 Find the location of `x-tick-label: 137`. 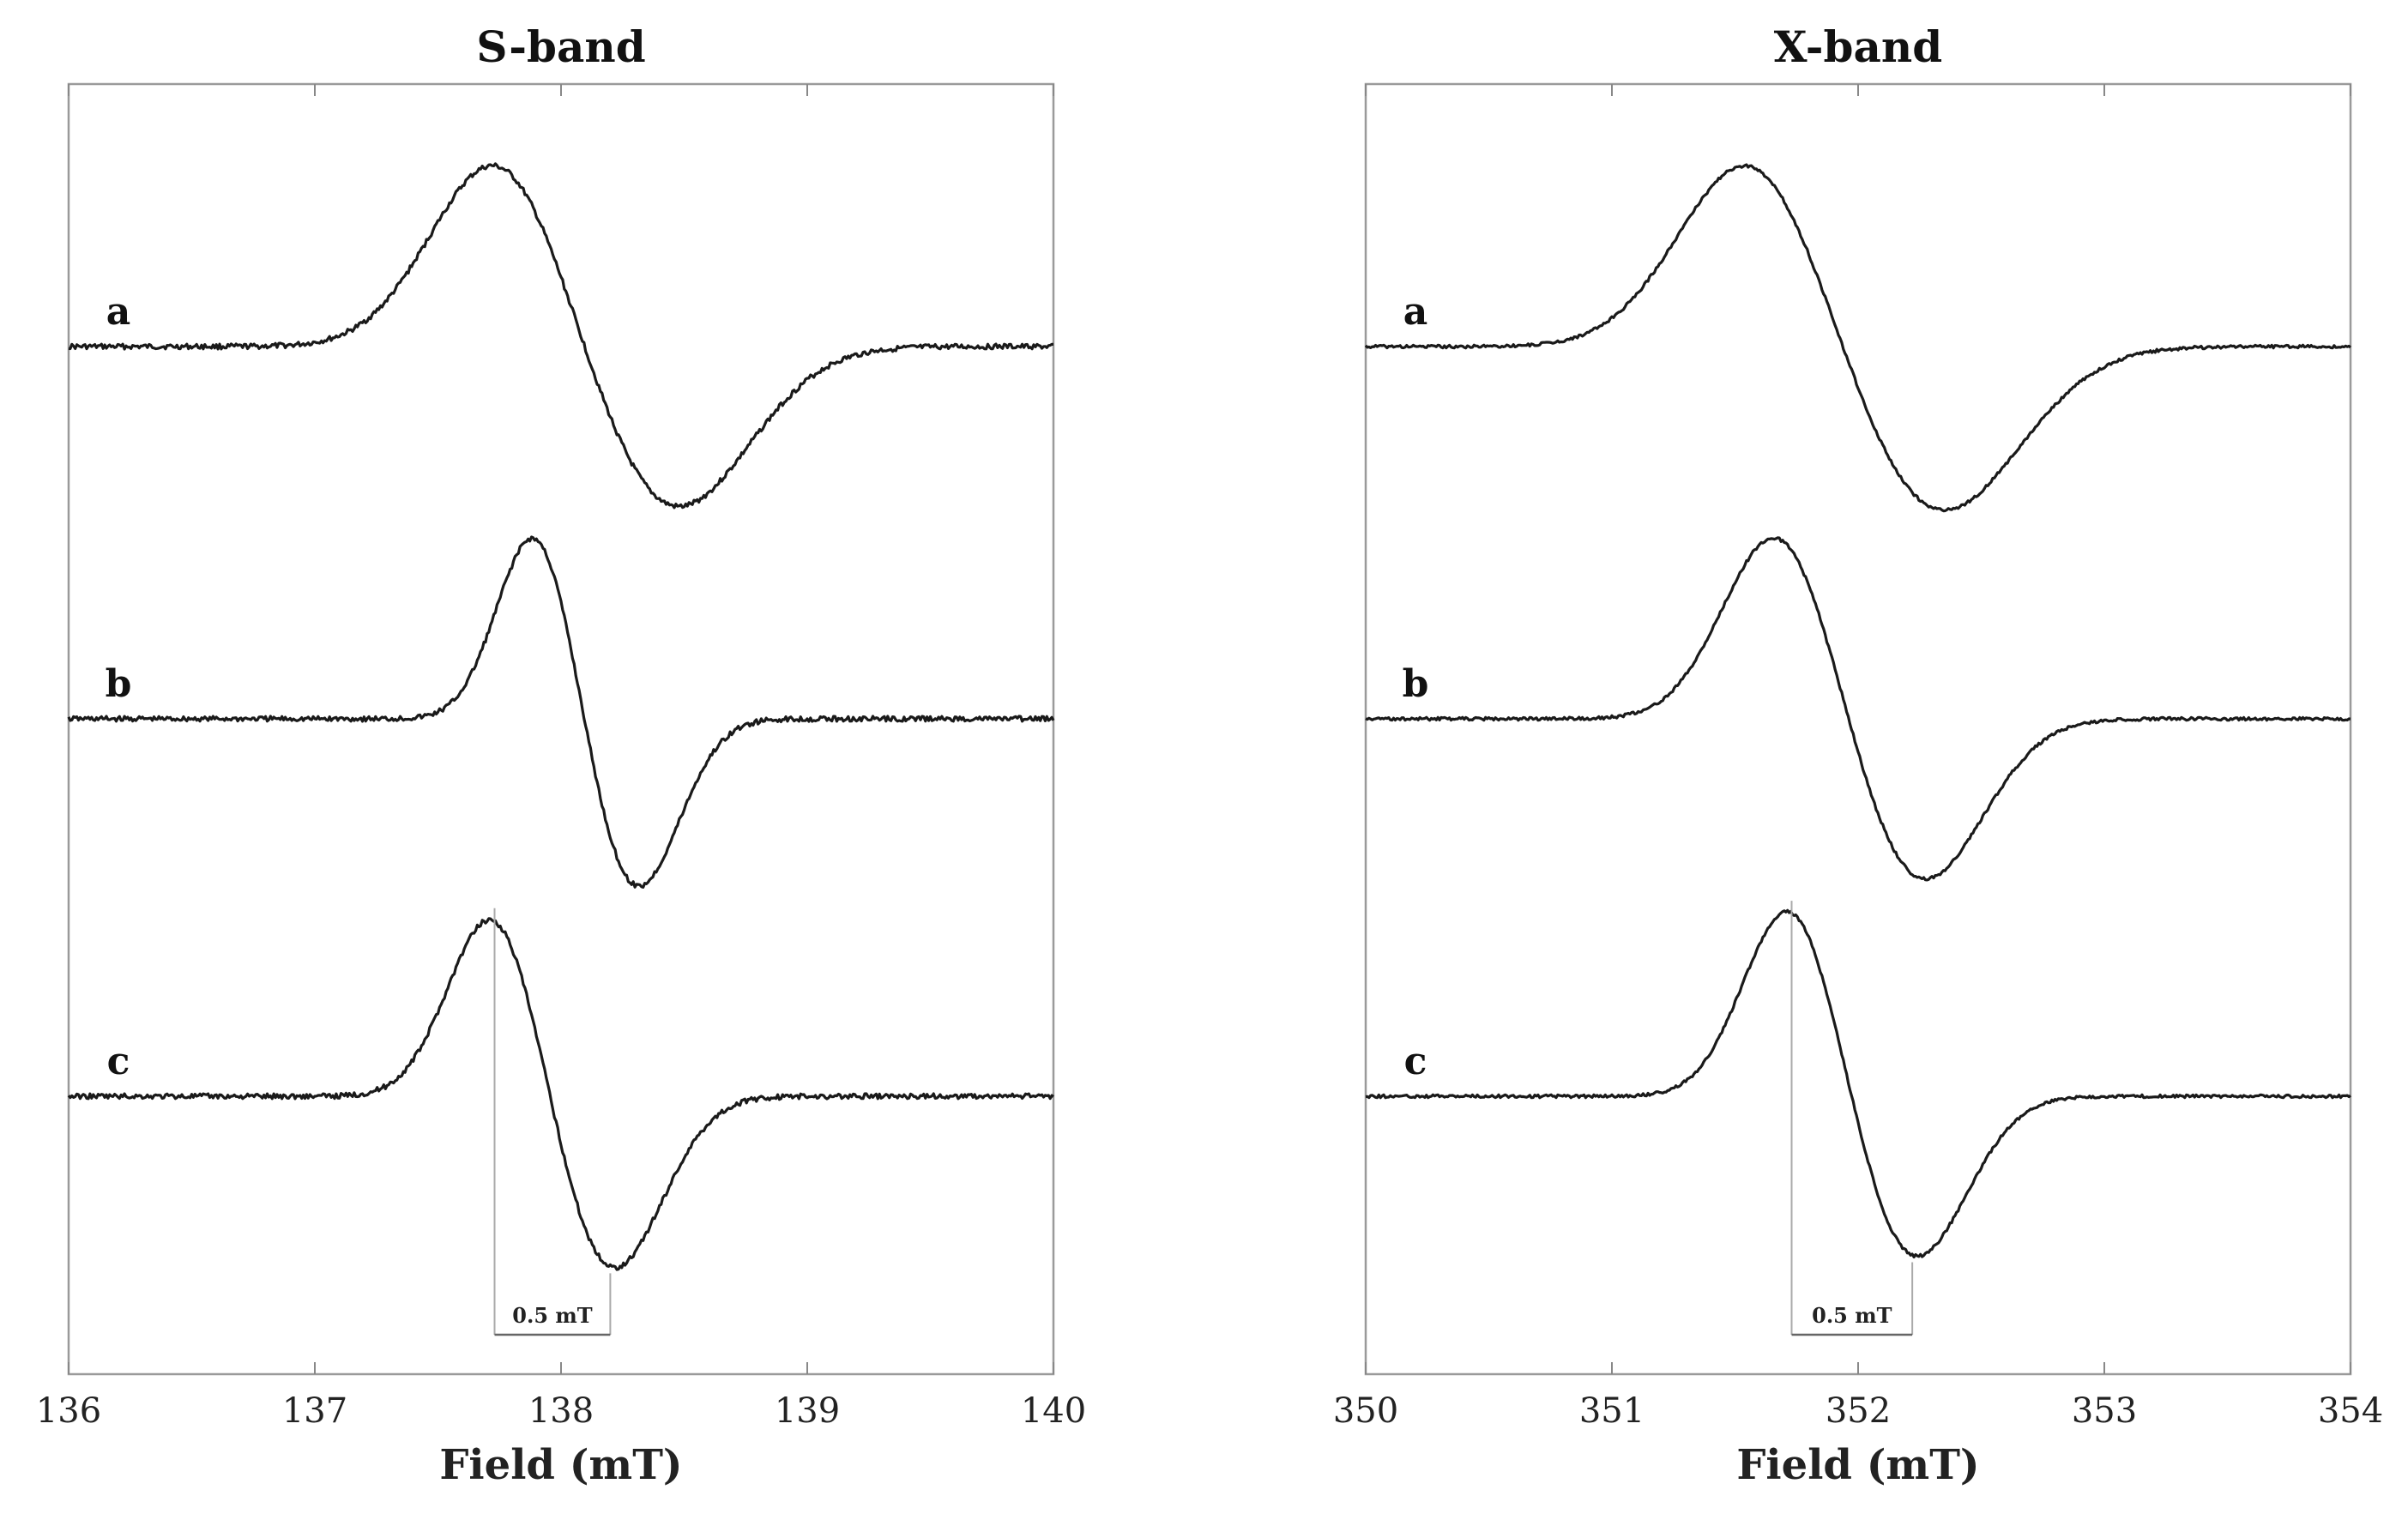

x-tick-label: 137 is located at coordinates (314, 1411).